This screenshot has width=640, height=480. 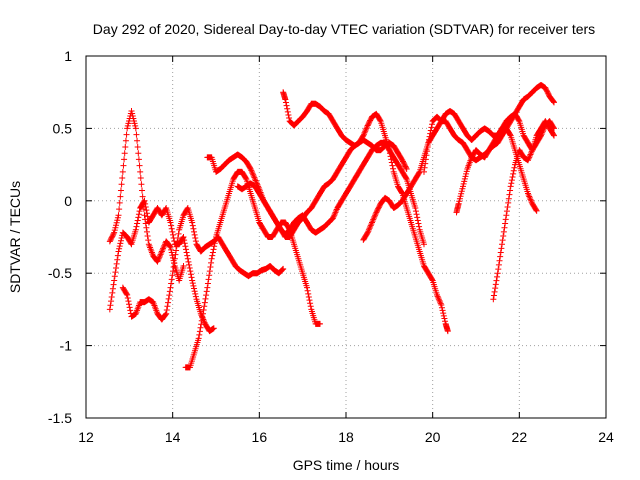 What do you see at coordinates (173, 437) in the screenshot?
I see `x-tick-label: 14` at bounding box center [173, 437].